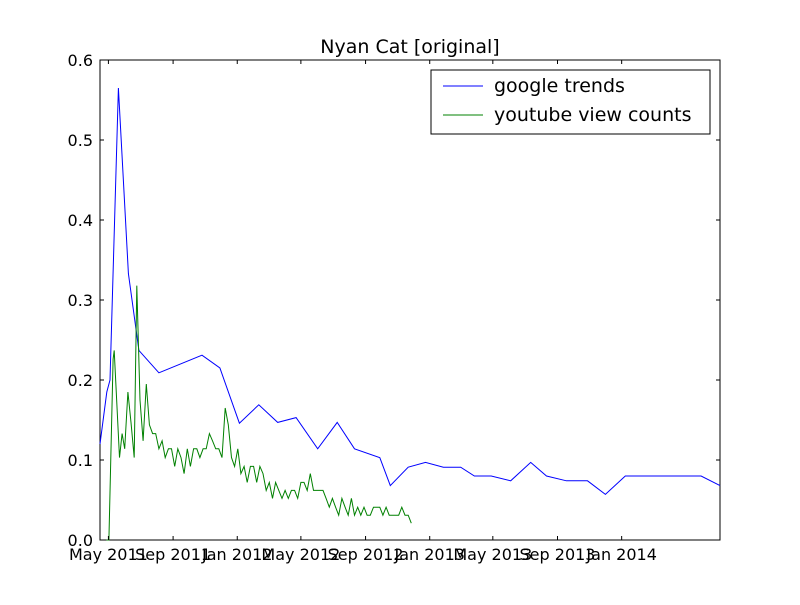  I want to click on y-tick-label: 0.2, so click(80, 380).